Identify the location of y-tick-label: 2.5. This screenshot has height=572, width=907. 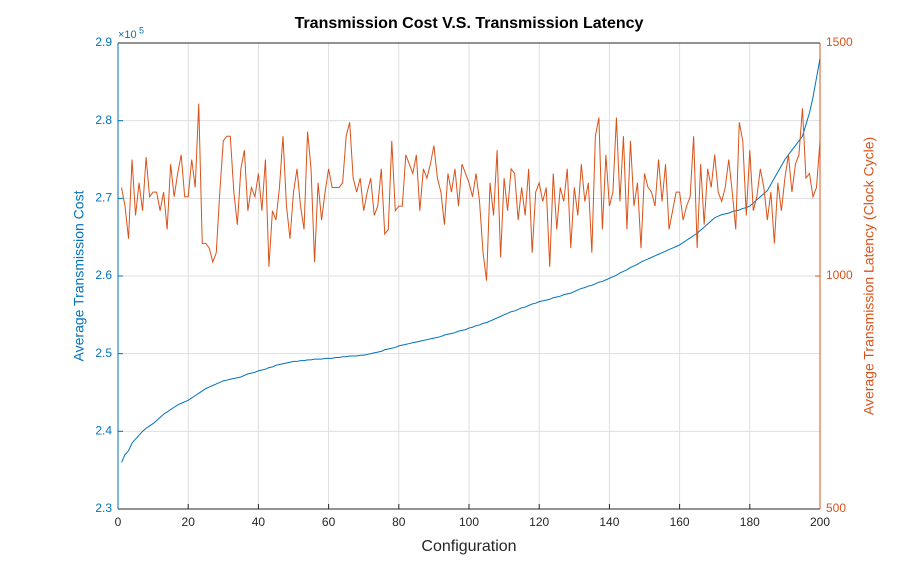
(103, 353).